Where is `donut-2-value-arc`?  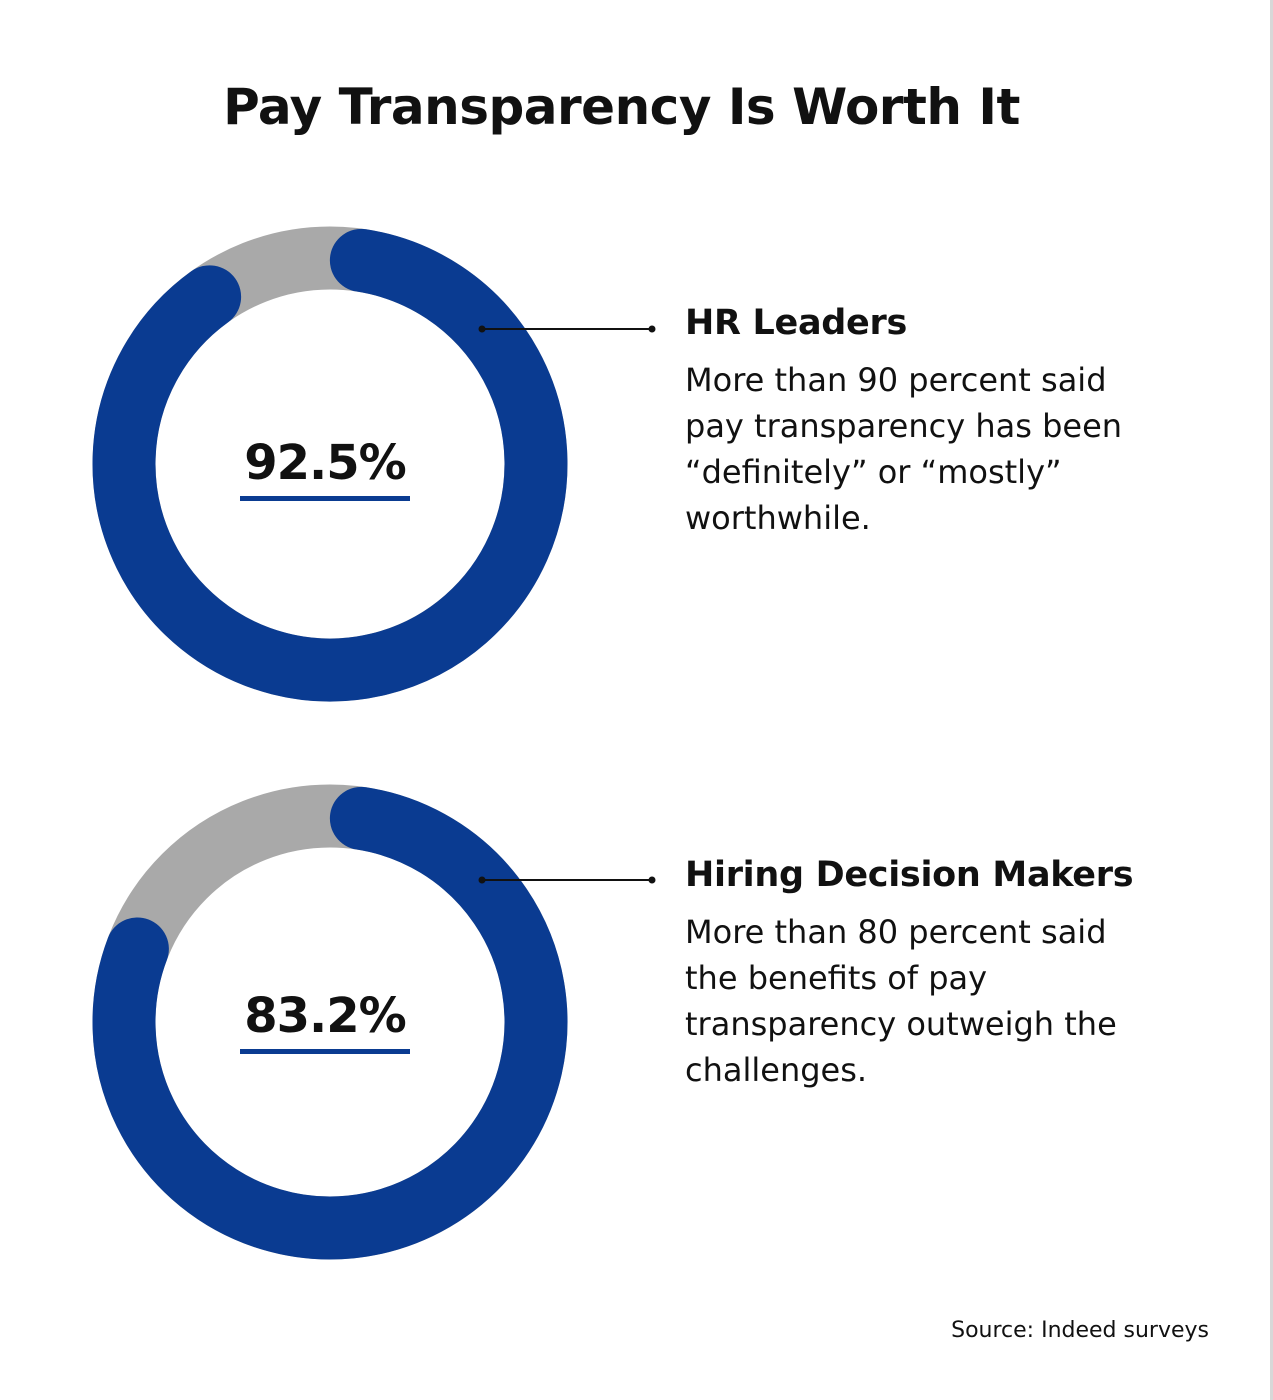
donut-2-value-arc is located at coordinates (330, 1023).